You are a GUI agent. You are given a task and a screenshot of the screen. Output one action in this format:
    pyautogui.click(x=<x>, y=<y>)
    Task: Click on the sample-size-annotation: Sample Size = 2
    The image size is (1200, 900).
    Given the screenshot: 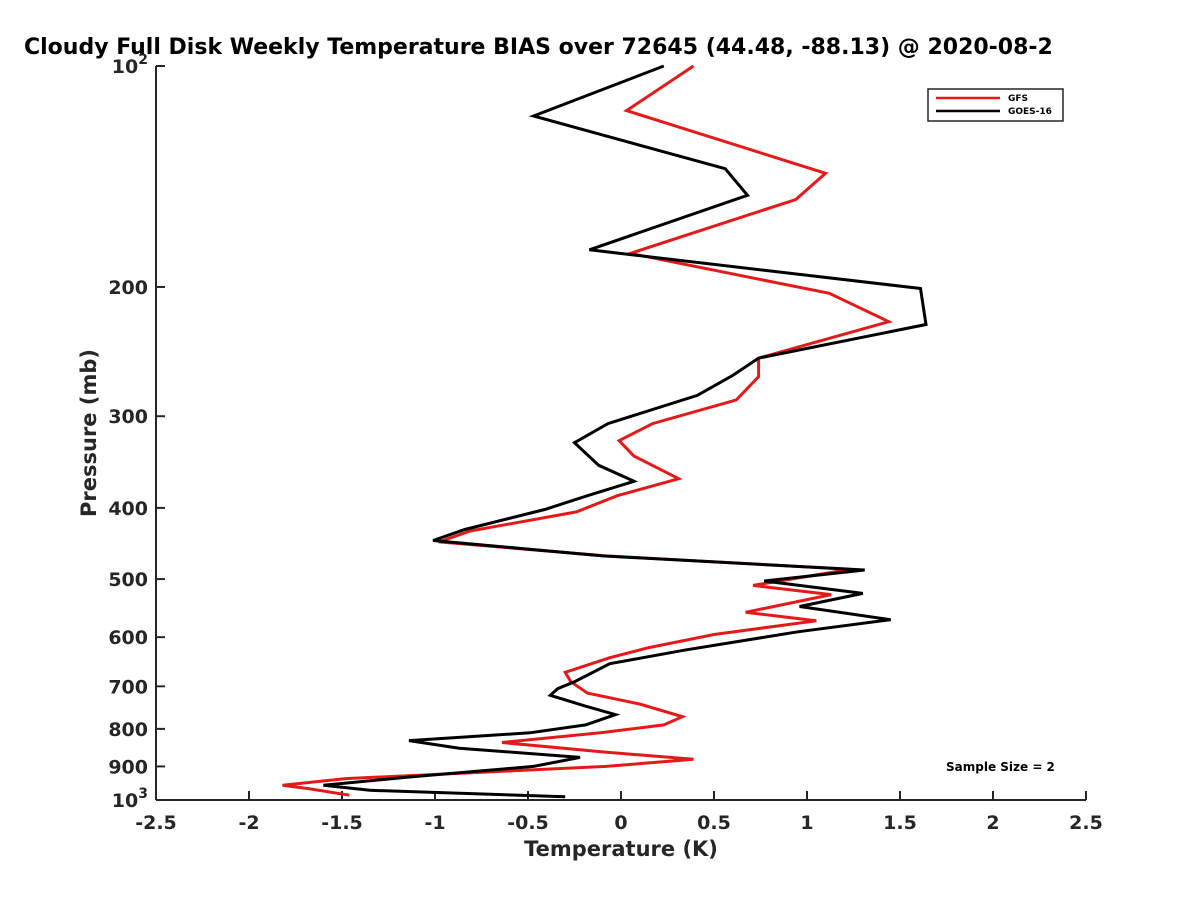 What is the action you would take?
    pyautogui.click(x=1000, y=767)
    